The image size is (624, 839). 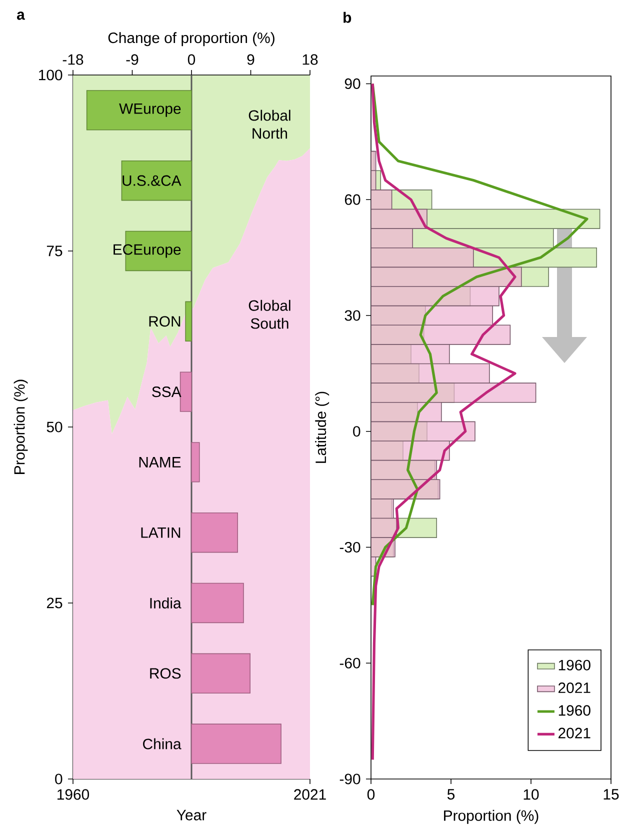 What do you see at coordinates (191, 39) in the screenshot?
I see `x-axis-title: Change of proportion (%)` at bounding box center [191, 39].